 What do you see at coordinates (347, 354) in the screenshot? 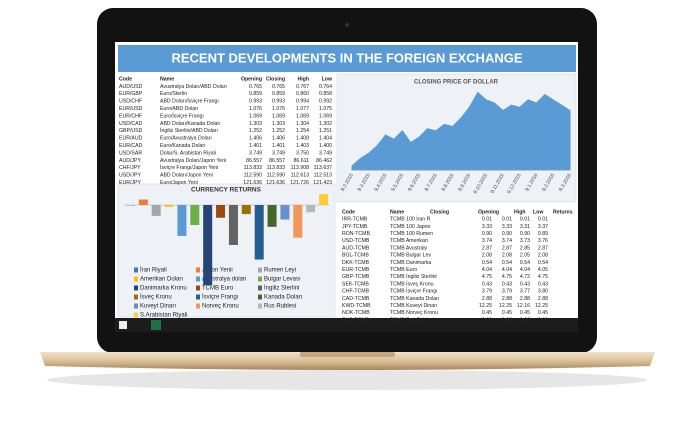
I see `notch` at bounding box center [347, 354].